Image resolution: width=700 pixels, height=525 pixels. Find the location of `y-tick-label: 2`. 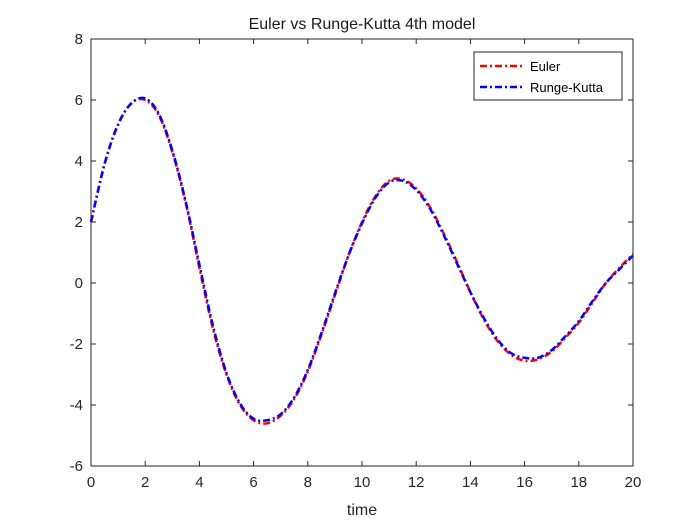

y-tick-label: 2 is located at coordinates (79, 222).